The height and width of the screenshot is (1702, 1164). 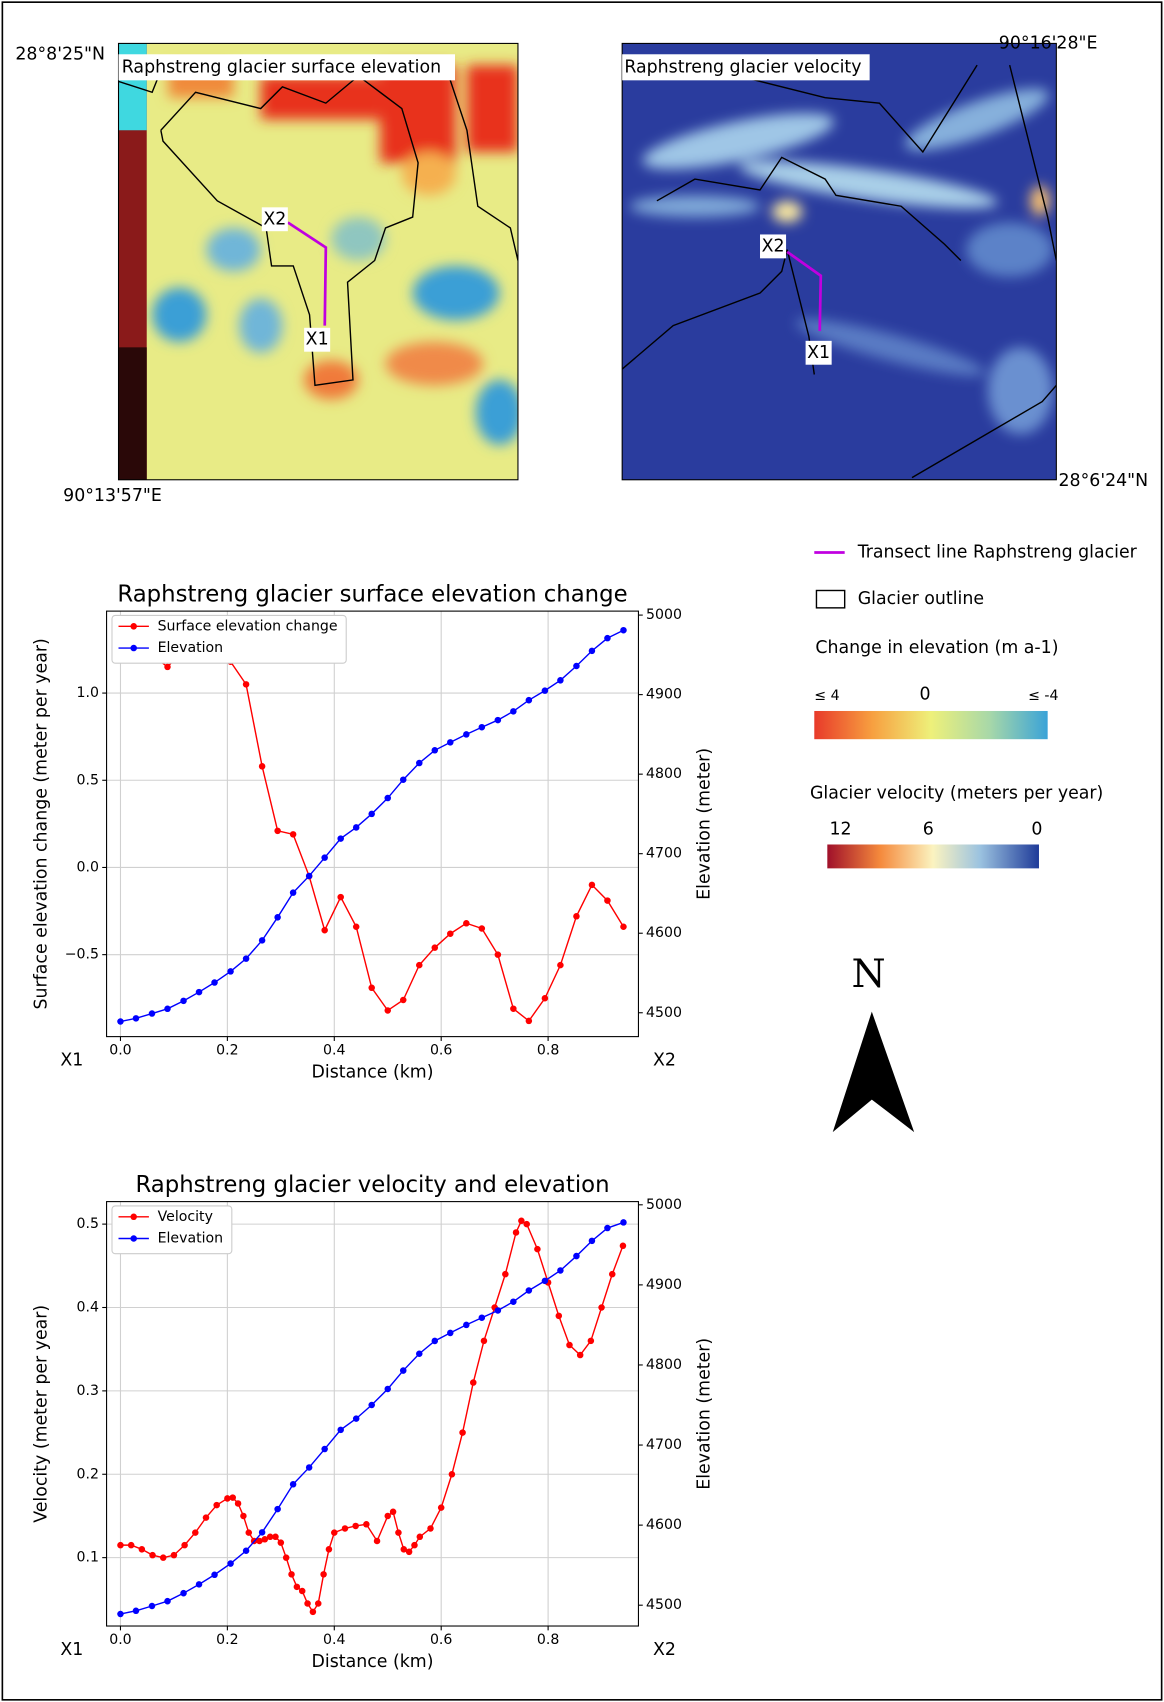 What do you see at coordinates (830, 599) in the screenshot?
I see `outline-swatch` at bounding box center [830, 599].